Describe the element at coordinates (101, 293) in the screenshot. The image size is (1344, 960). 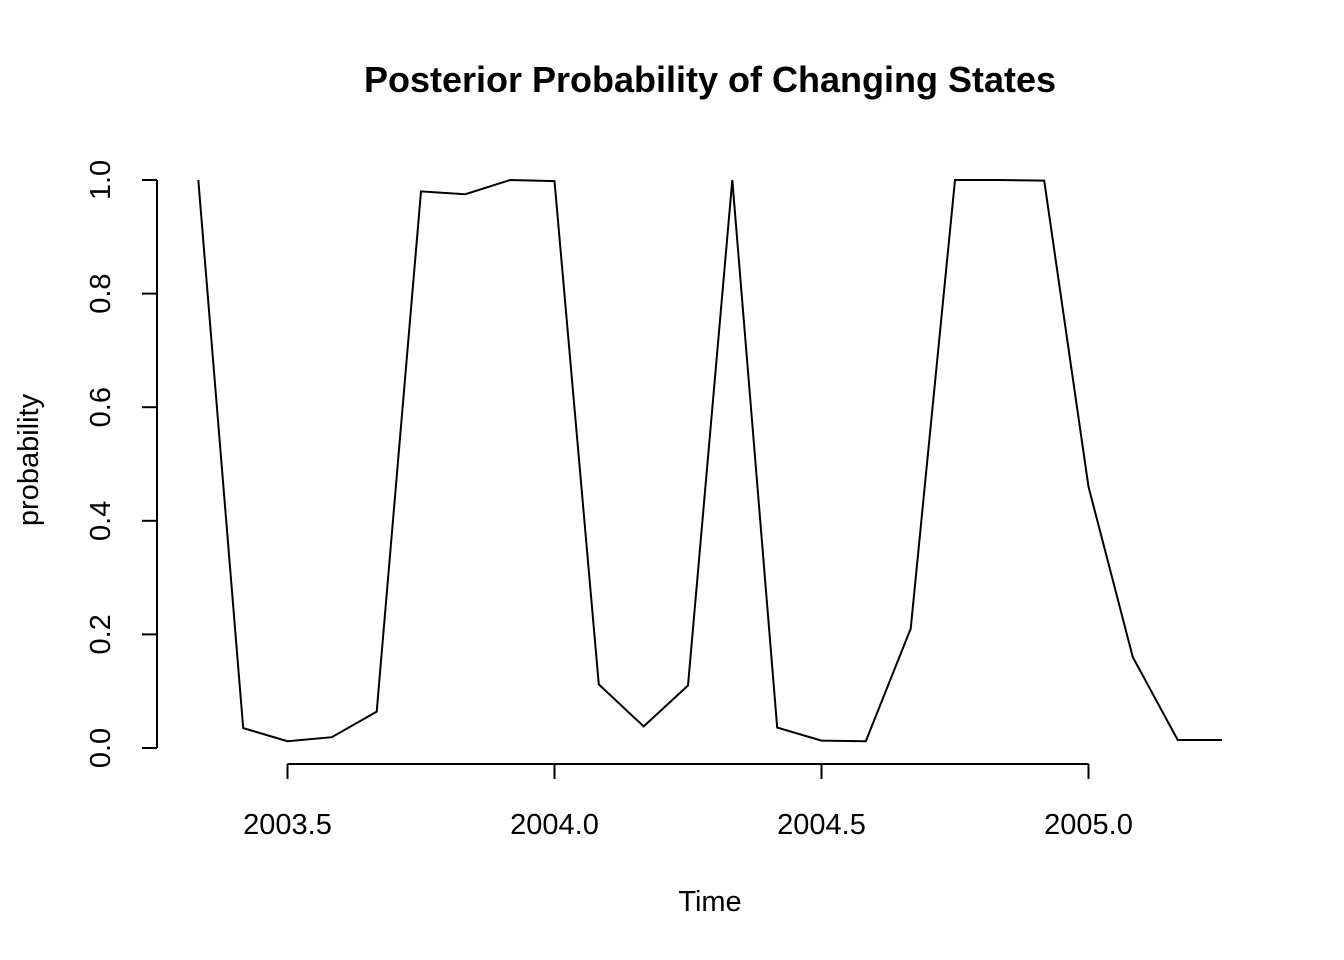
I see `y-tick-label: 0.8` at that location.